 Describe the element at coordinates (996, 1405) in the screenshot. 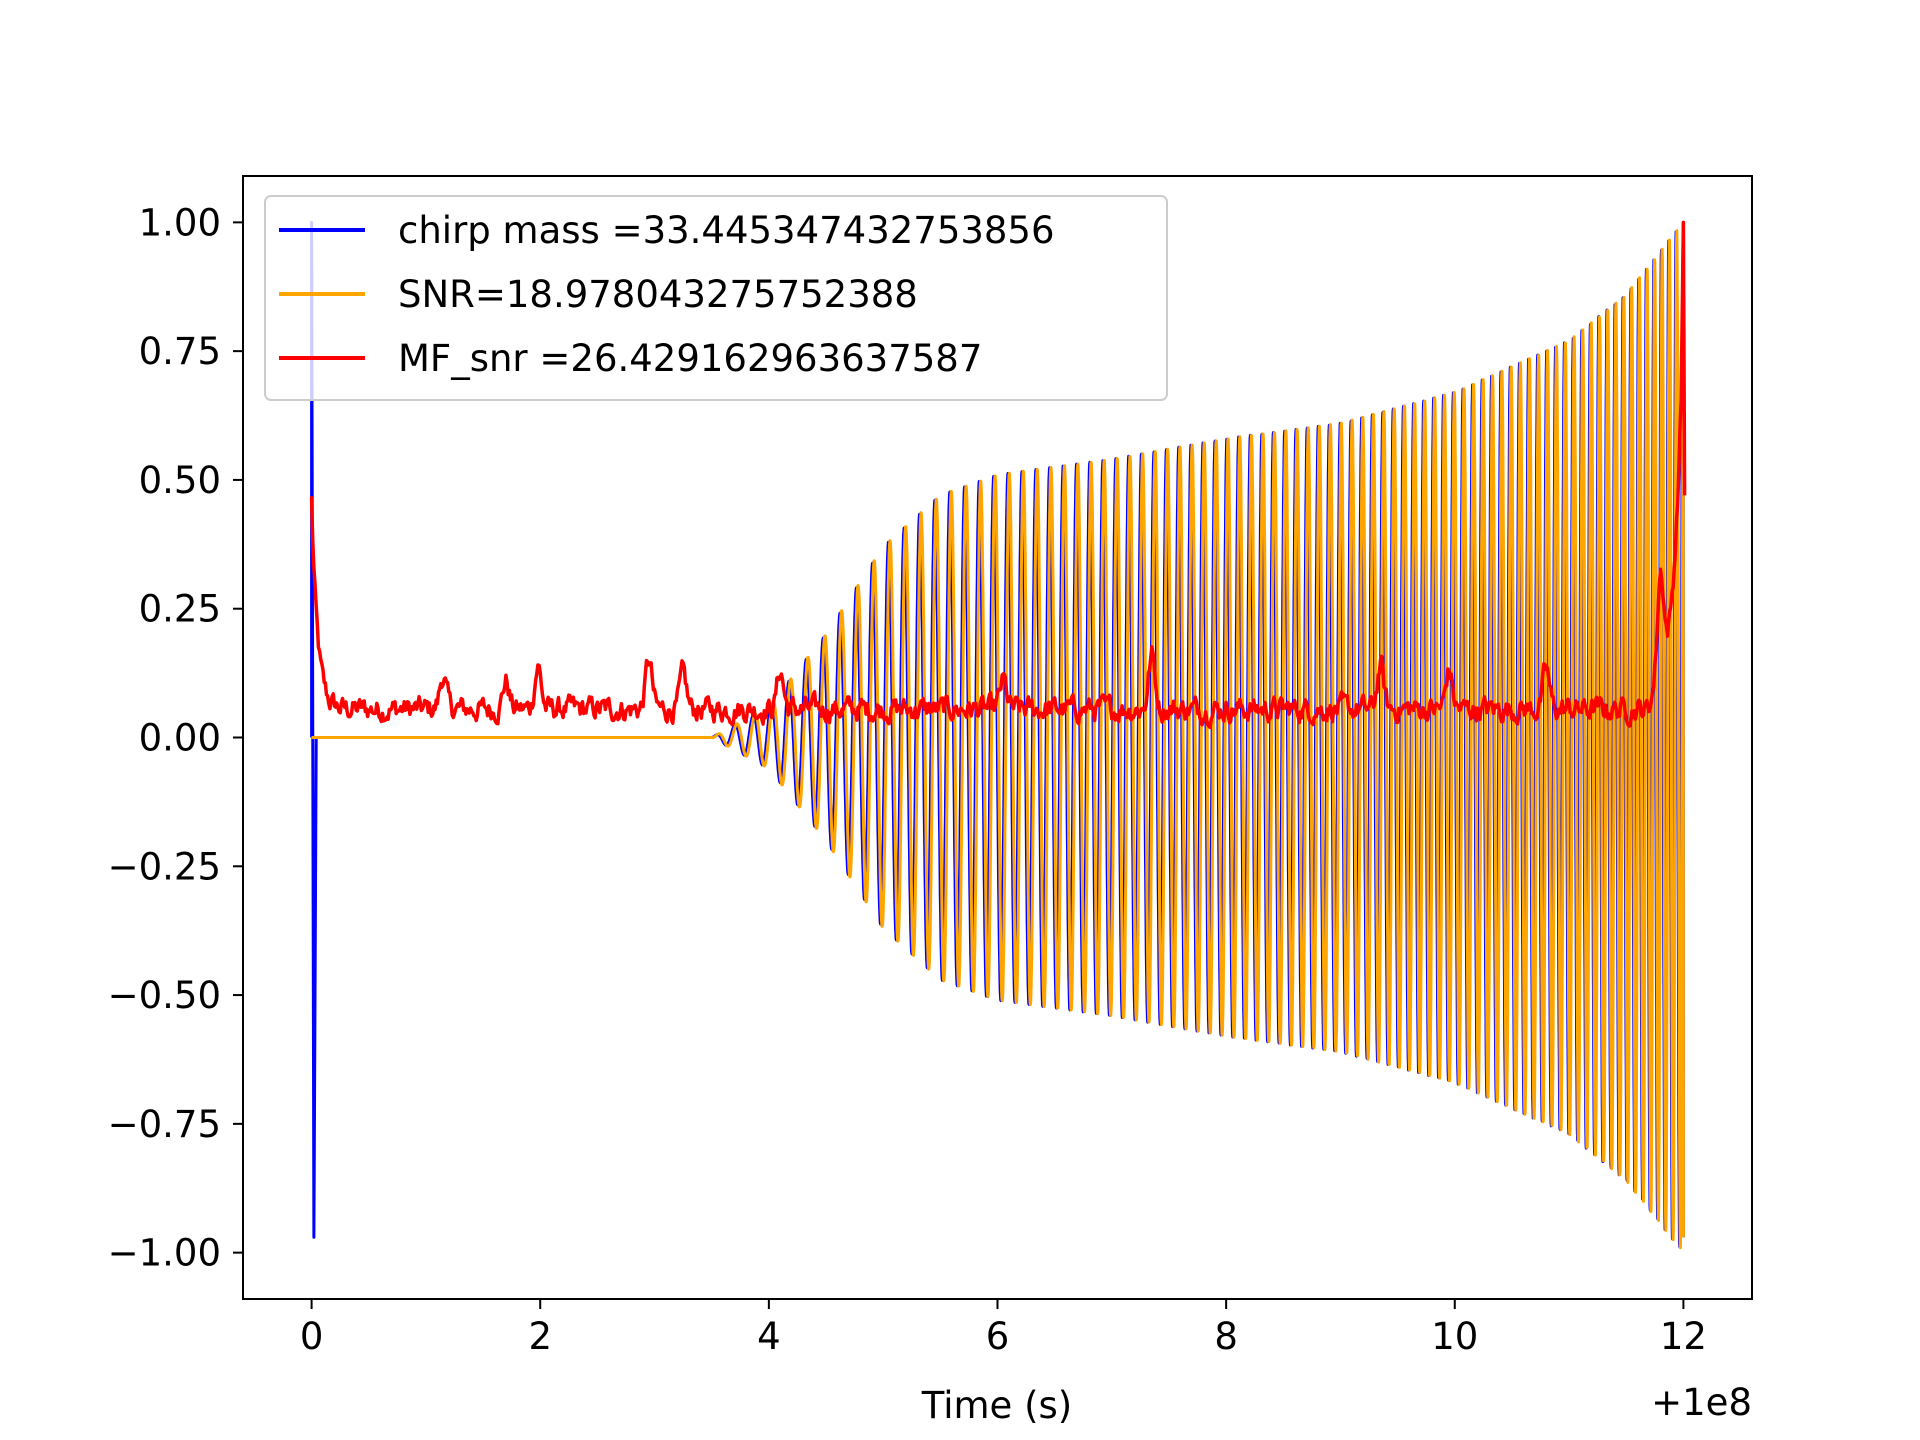

I see `x-axis-title: Time (s)` at that location.